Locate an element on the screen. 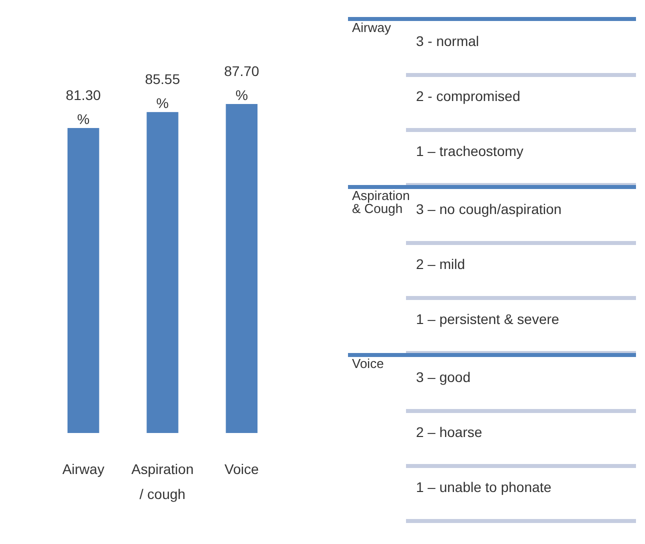  text: 1 – persistent & severe is located at coordinates (488, 319).